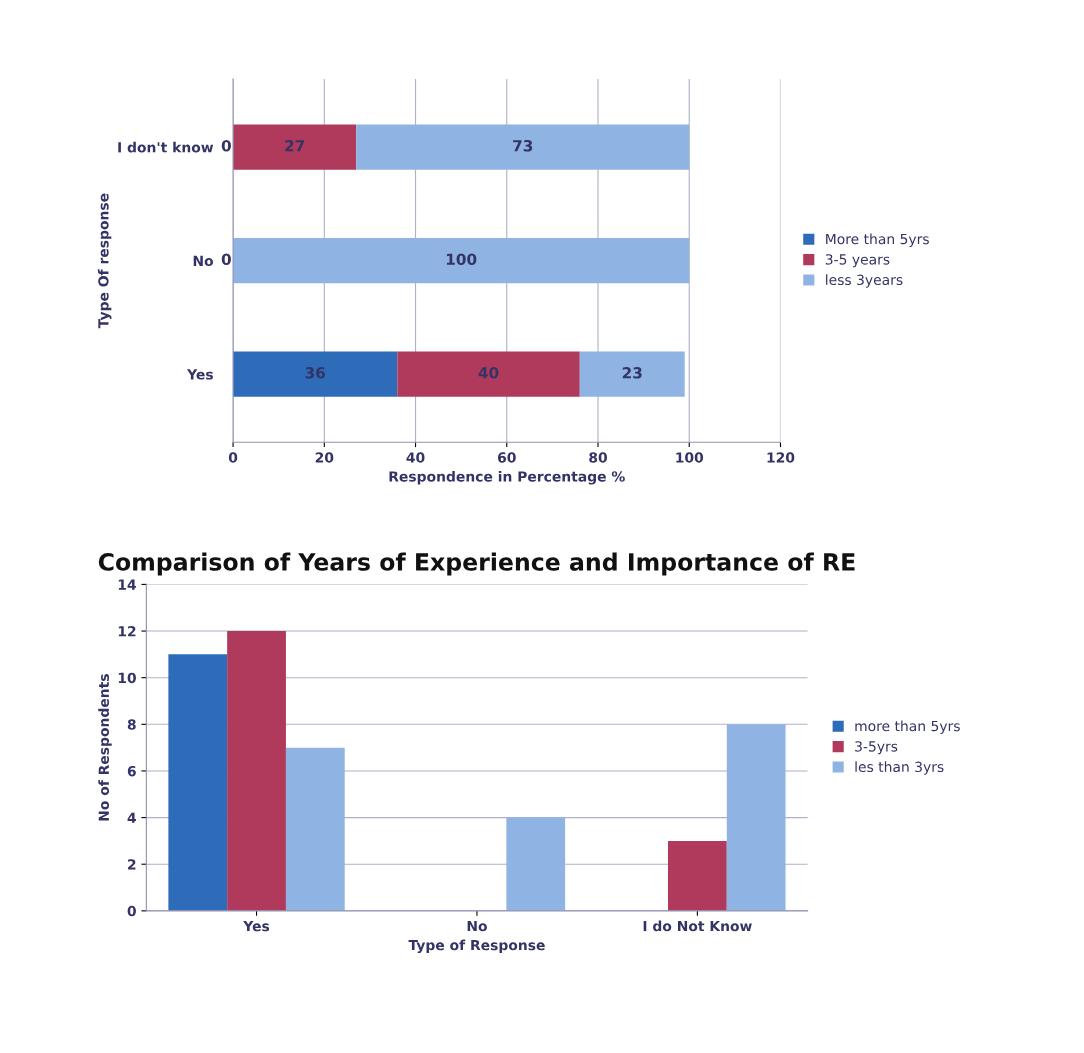 The image size is (1084, 1053). Describe the element at coordinates (131, 771) in the screenshot. I see `y-tick-label: 6` at that location.